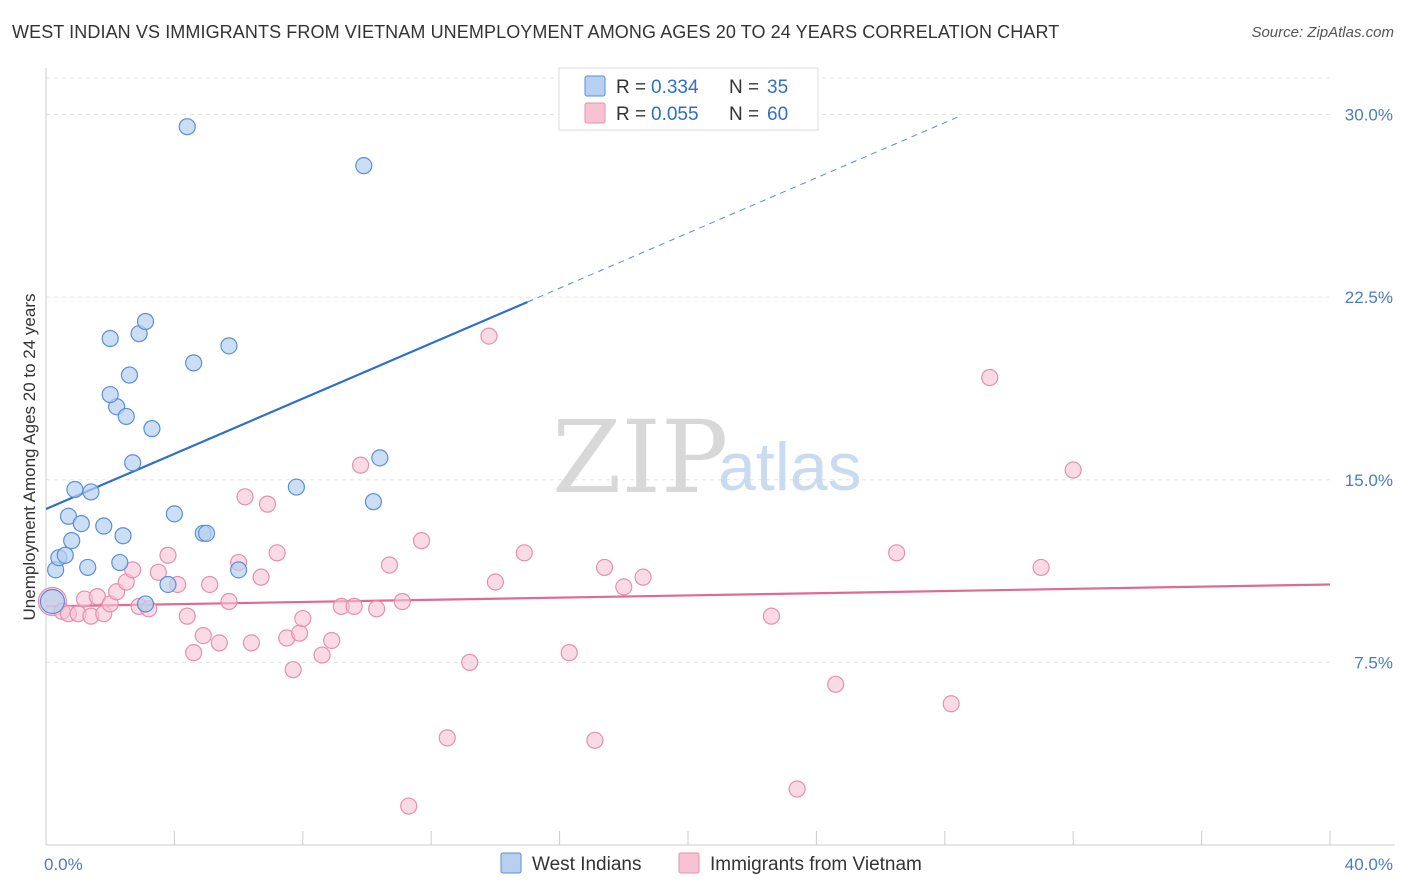 The width and height of the screenshot is (1406, 892). Describe the element at coordinates (586, 864) in the screenshot. I see `bottom-legend-west-indians: West Indians` at that location.